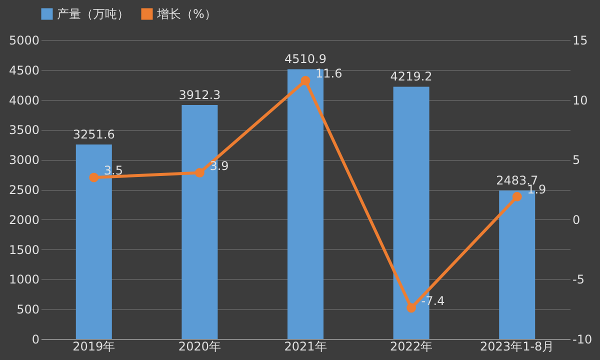 The image size is (600, 360). I want to click on data-label: 4510.9, so click(305, 59).